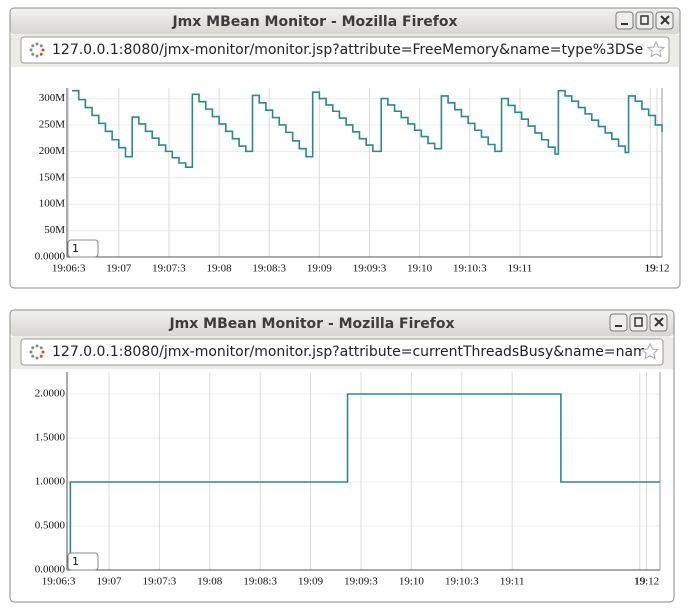 This screenshot has width=693, height=613. Describe the element at coordinates (54, 230) in the screenshot. I see `y-tick-label: 50M` at that location.